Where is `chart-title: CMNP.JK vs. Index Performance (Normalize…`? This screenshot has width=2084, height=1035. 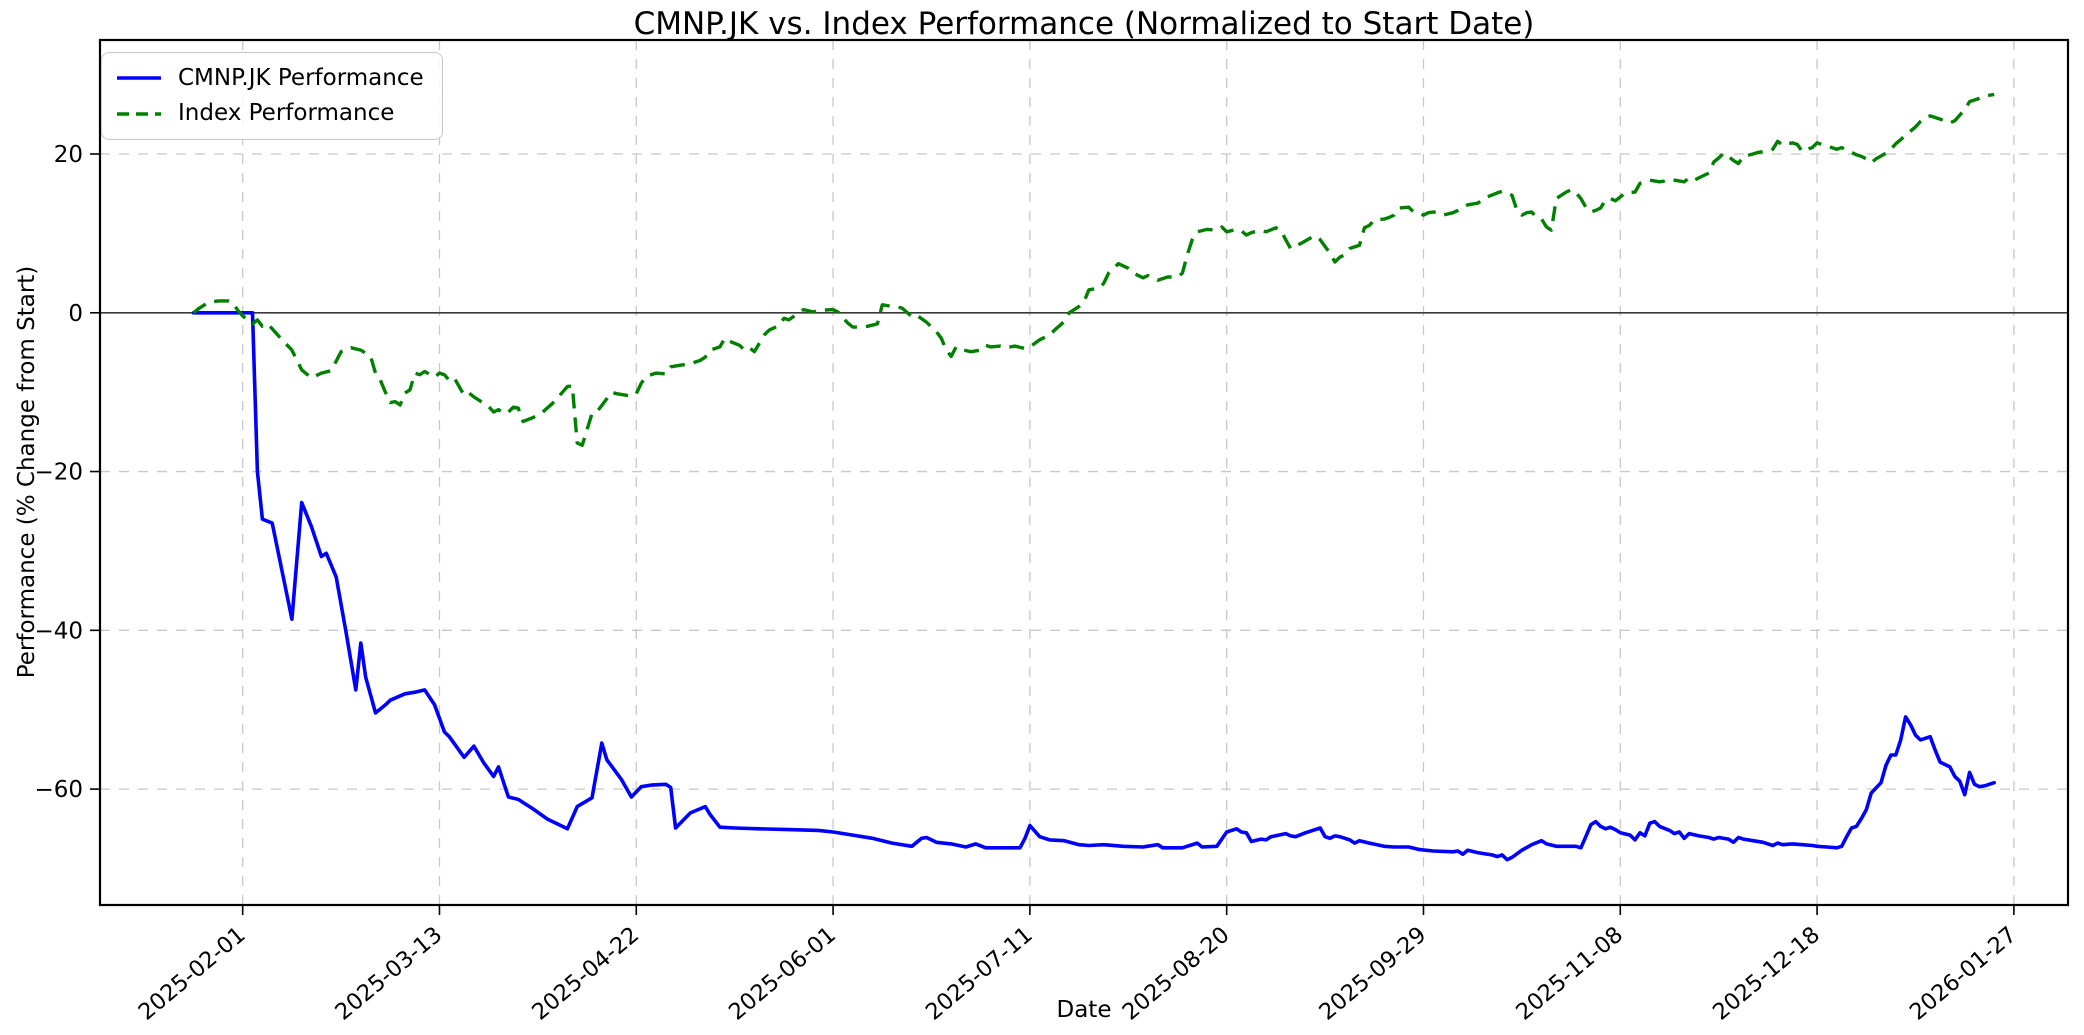
chart-title: CMNP.JK vs. Index Performance (Normalize… is located at coordinates (1084, 24).